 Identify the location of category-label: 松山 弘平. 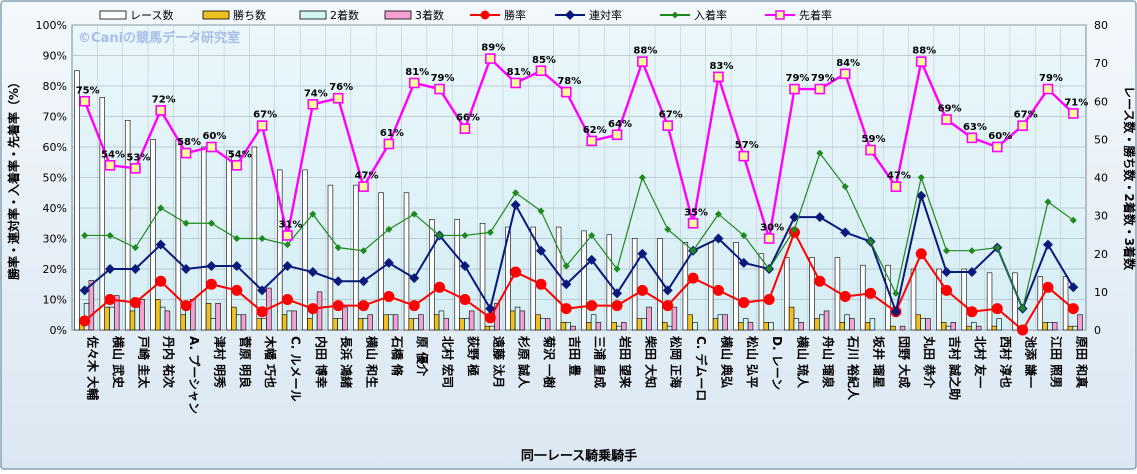
(752, 362).